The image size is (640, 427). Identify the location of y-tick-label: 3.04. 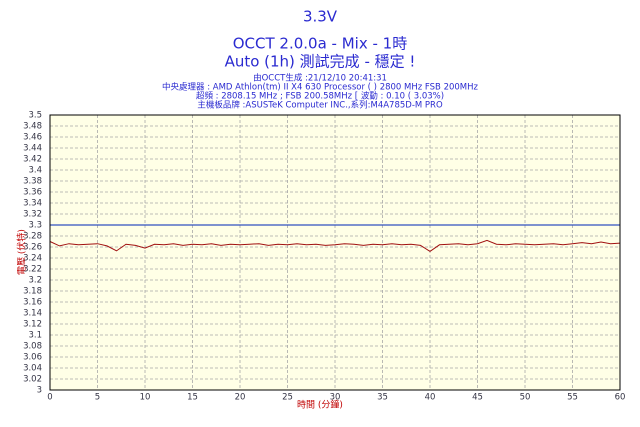
(32, 369).